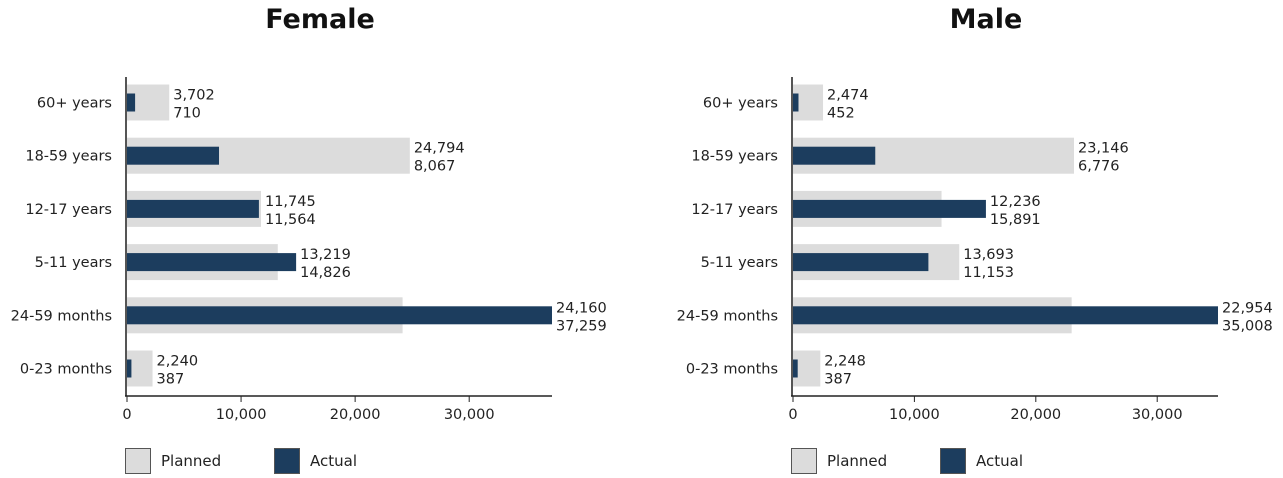 The width and height of the screenshot is (1283, 478). What do you see at coordinates (910, 156) in the screenshot?
I see `bar-group-1: 18-59 years 23,146 6,776` at bounding box center [910, 156].